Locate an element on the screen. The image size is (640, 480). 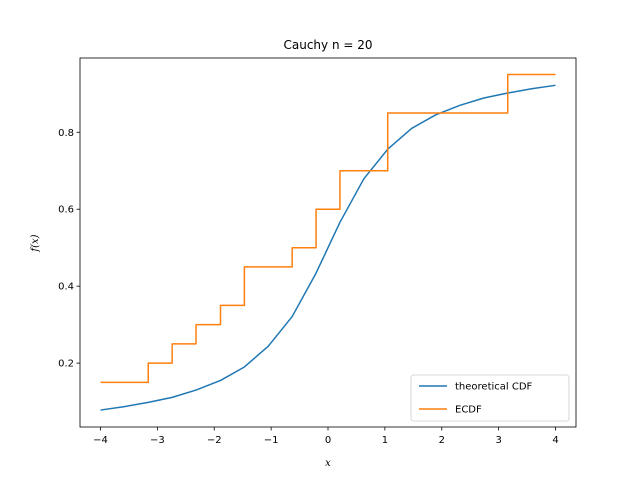
x-tick-label: −3 is located at coordinates (157, 440).